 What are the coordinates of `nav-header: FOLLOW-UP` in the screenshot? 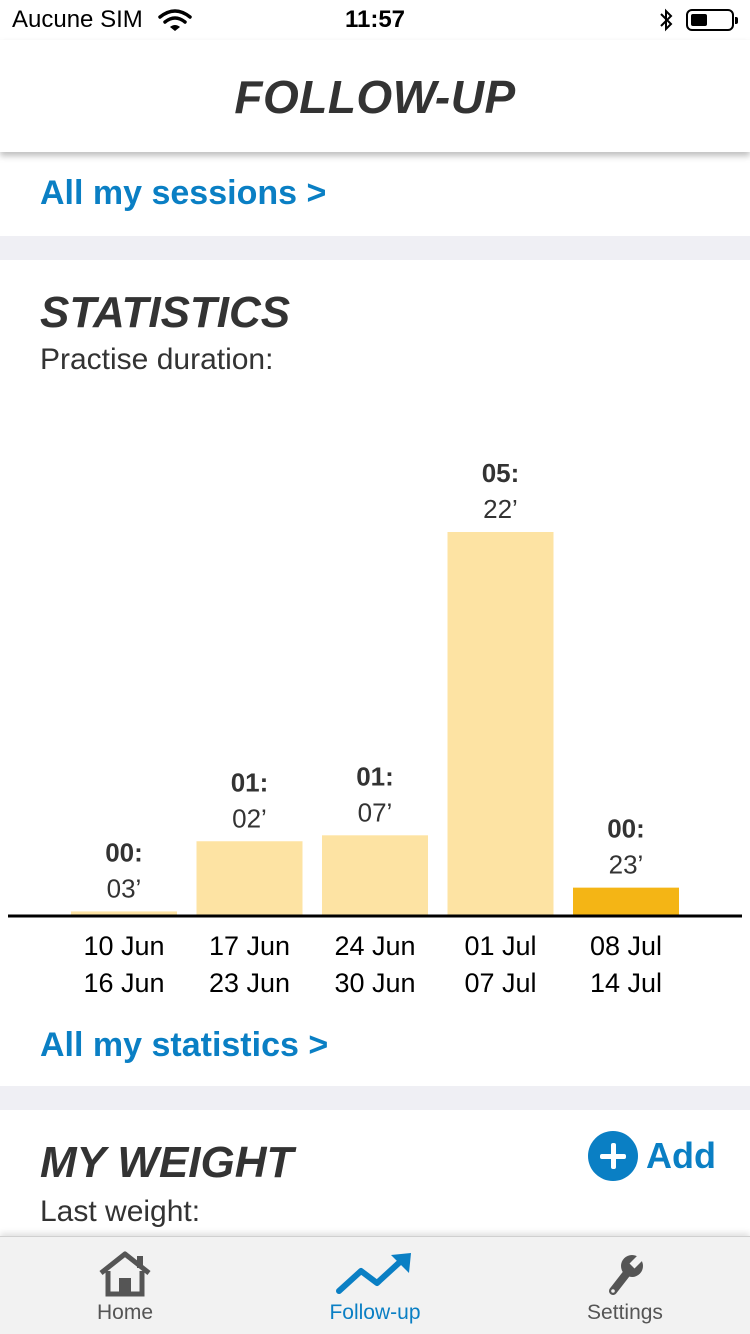 It's located at (375, 96).